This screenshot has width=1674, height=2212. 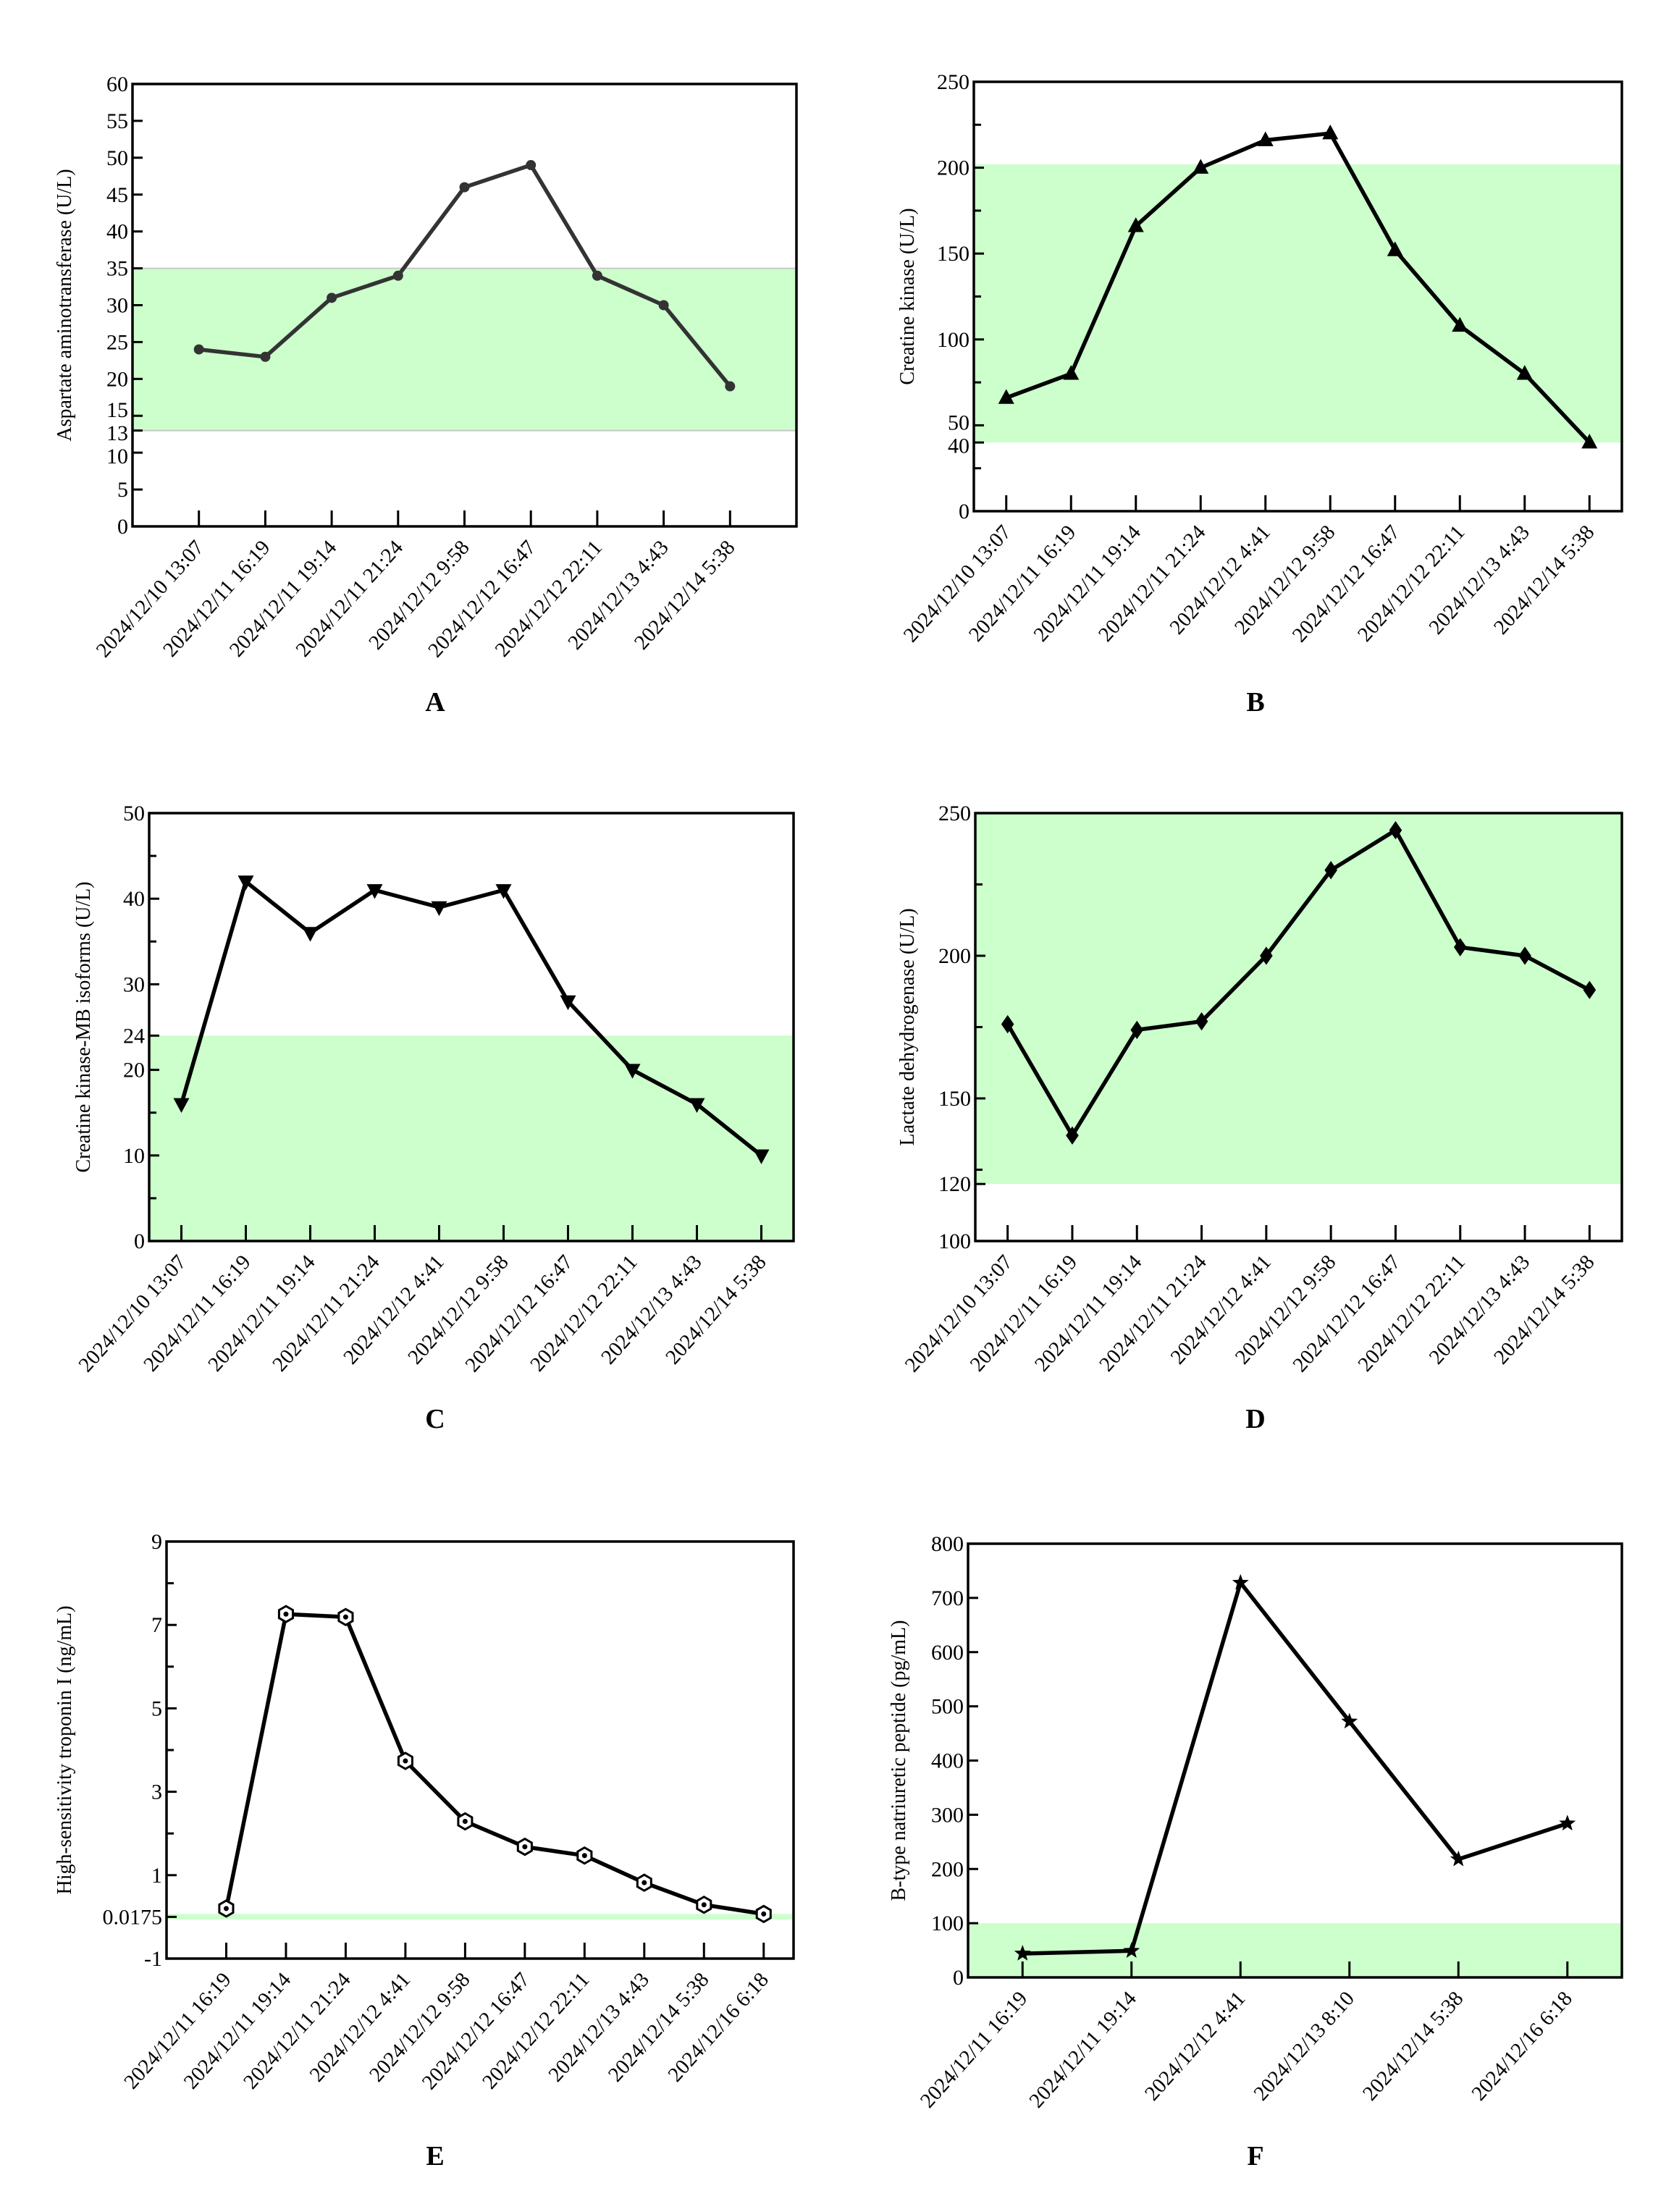 What do you see at coordinates (907, 1027) in the screenshot?
I see `y-axis-title: Lactate dehydrogenase (U/L)` at bounding box center [907, 1027].